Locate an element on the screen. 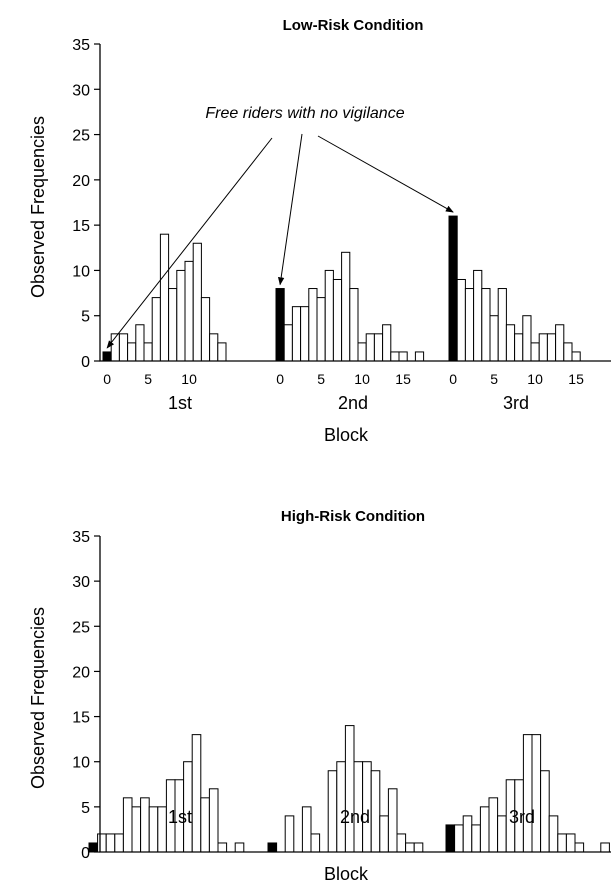 This screenshot has width=611, height=886. group-labels: 1st 2nd 3rd is located at coordinates (348, 403).